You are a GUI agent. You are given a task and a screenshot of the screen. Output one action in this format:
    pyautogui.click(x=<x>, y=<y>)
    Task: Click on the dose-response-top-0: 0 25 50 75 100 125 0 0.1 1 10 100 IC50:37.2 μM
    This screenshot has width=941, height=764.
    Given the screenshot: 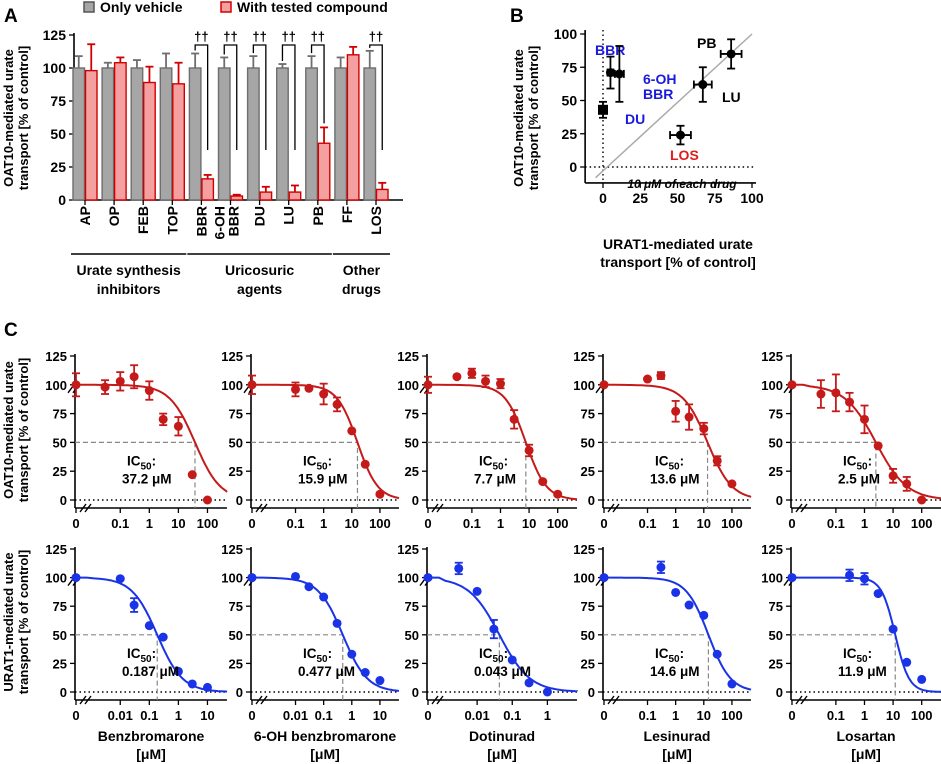 What is the action you would take?
    pyautogui.click(x=136, y=440)
    